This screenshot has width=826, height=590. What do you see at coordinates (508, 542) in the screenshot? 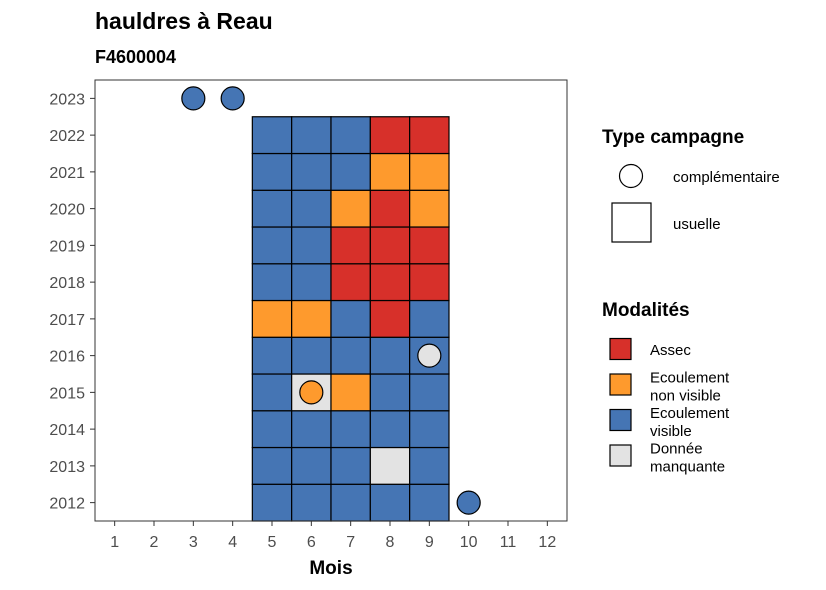
I see `x-tick-label-11: 11` at bounding box center [508, 542].